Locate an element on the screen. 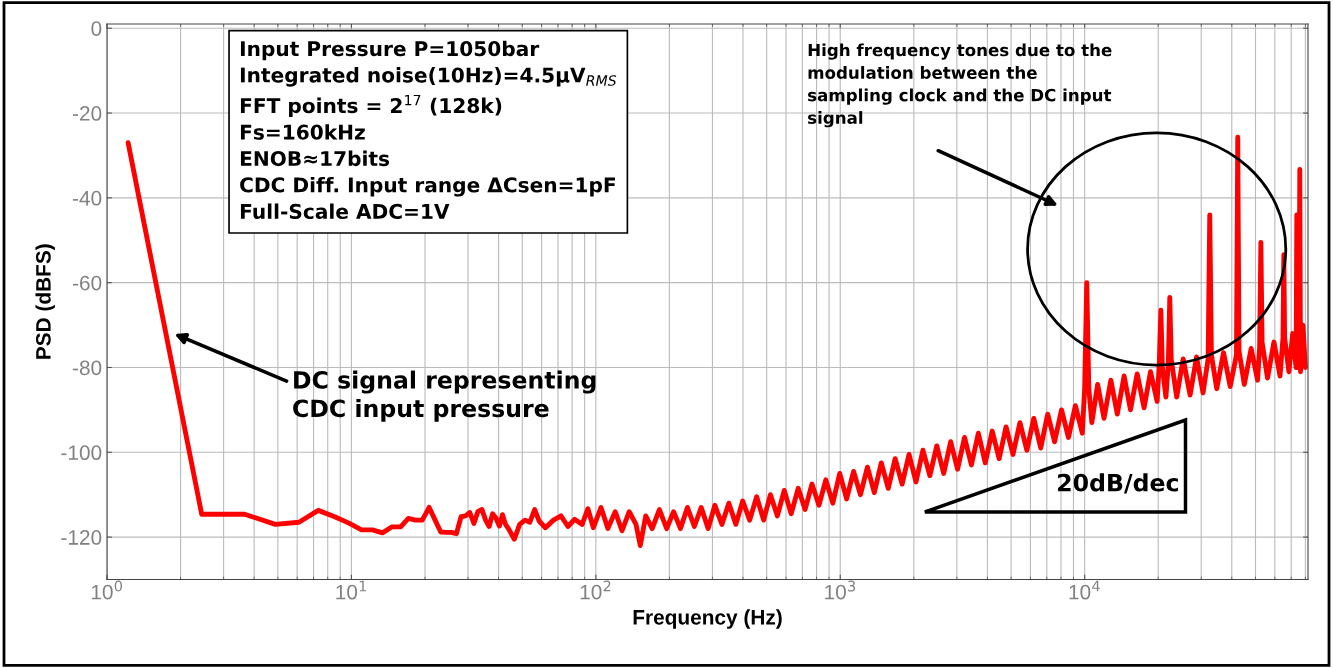 Image resolution: width=1333 pixels, height=668 pixels. y-tick-label: -20 is located at coordinates (87, 113).